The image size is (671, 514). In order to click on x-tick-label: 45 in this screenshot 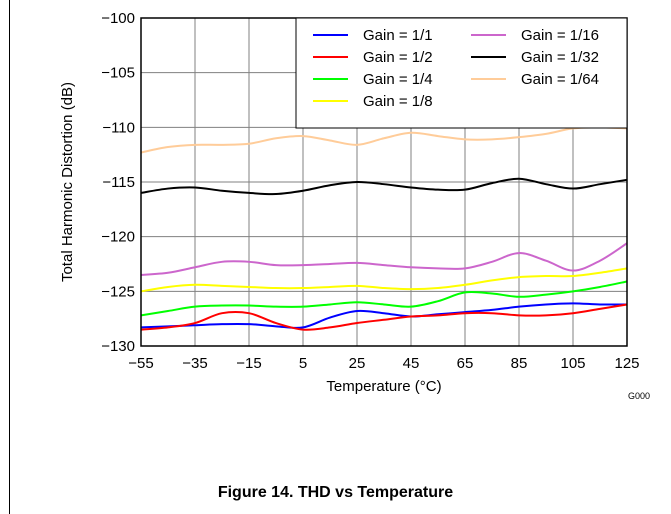, I will do `click(411, 363)`.